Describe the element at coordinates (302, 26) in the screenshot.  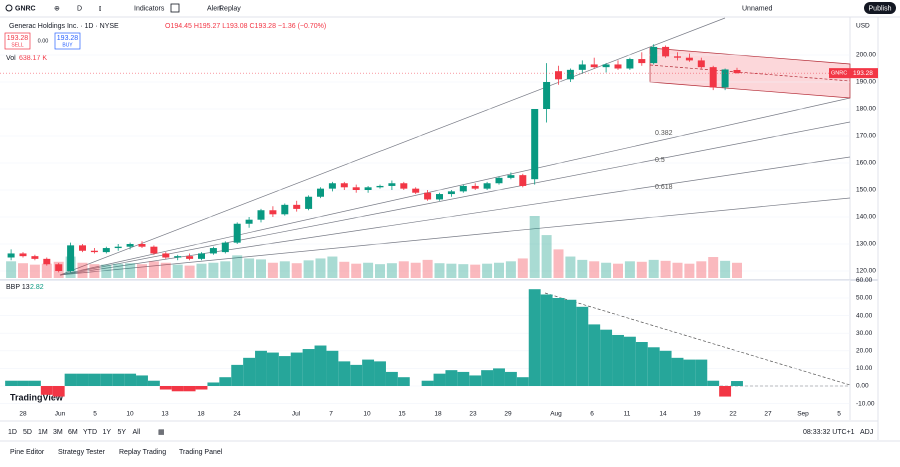
I see `change: −1.36 (−0.70%)` at that location.